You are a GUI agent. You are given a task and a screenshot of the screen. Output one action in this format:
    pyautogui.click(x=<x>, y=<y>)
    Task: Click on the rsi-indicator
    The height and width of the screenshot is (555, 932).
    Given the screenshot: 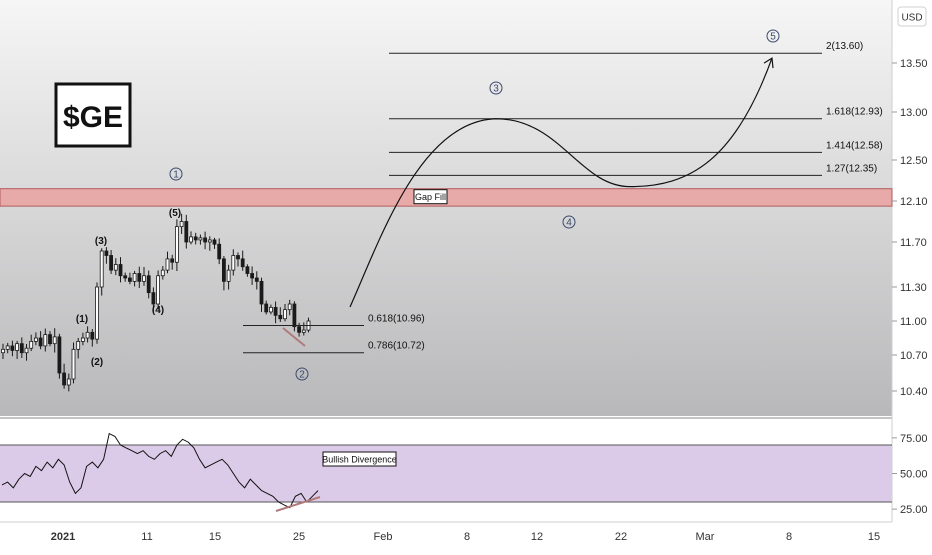 What is the action you would take?
    pyautogui.click(x=446, y=470)
    